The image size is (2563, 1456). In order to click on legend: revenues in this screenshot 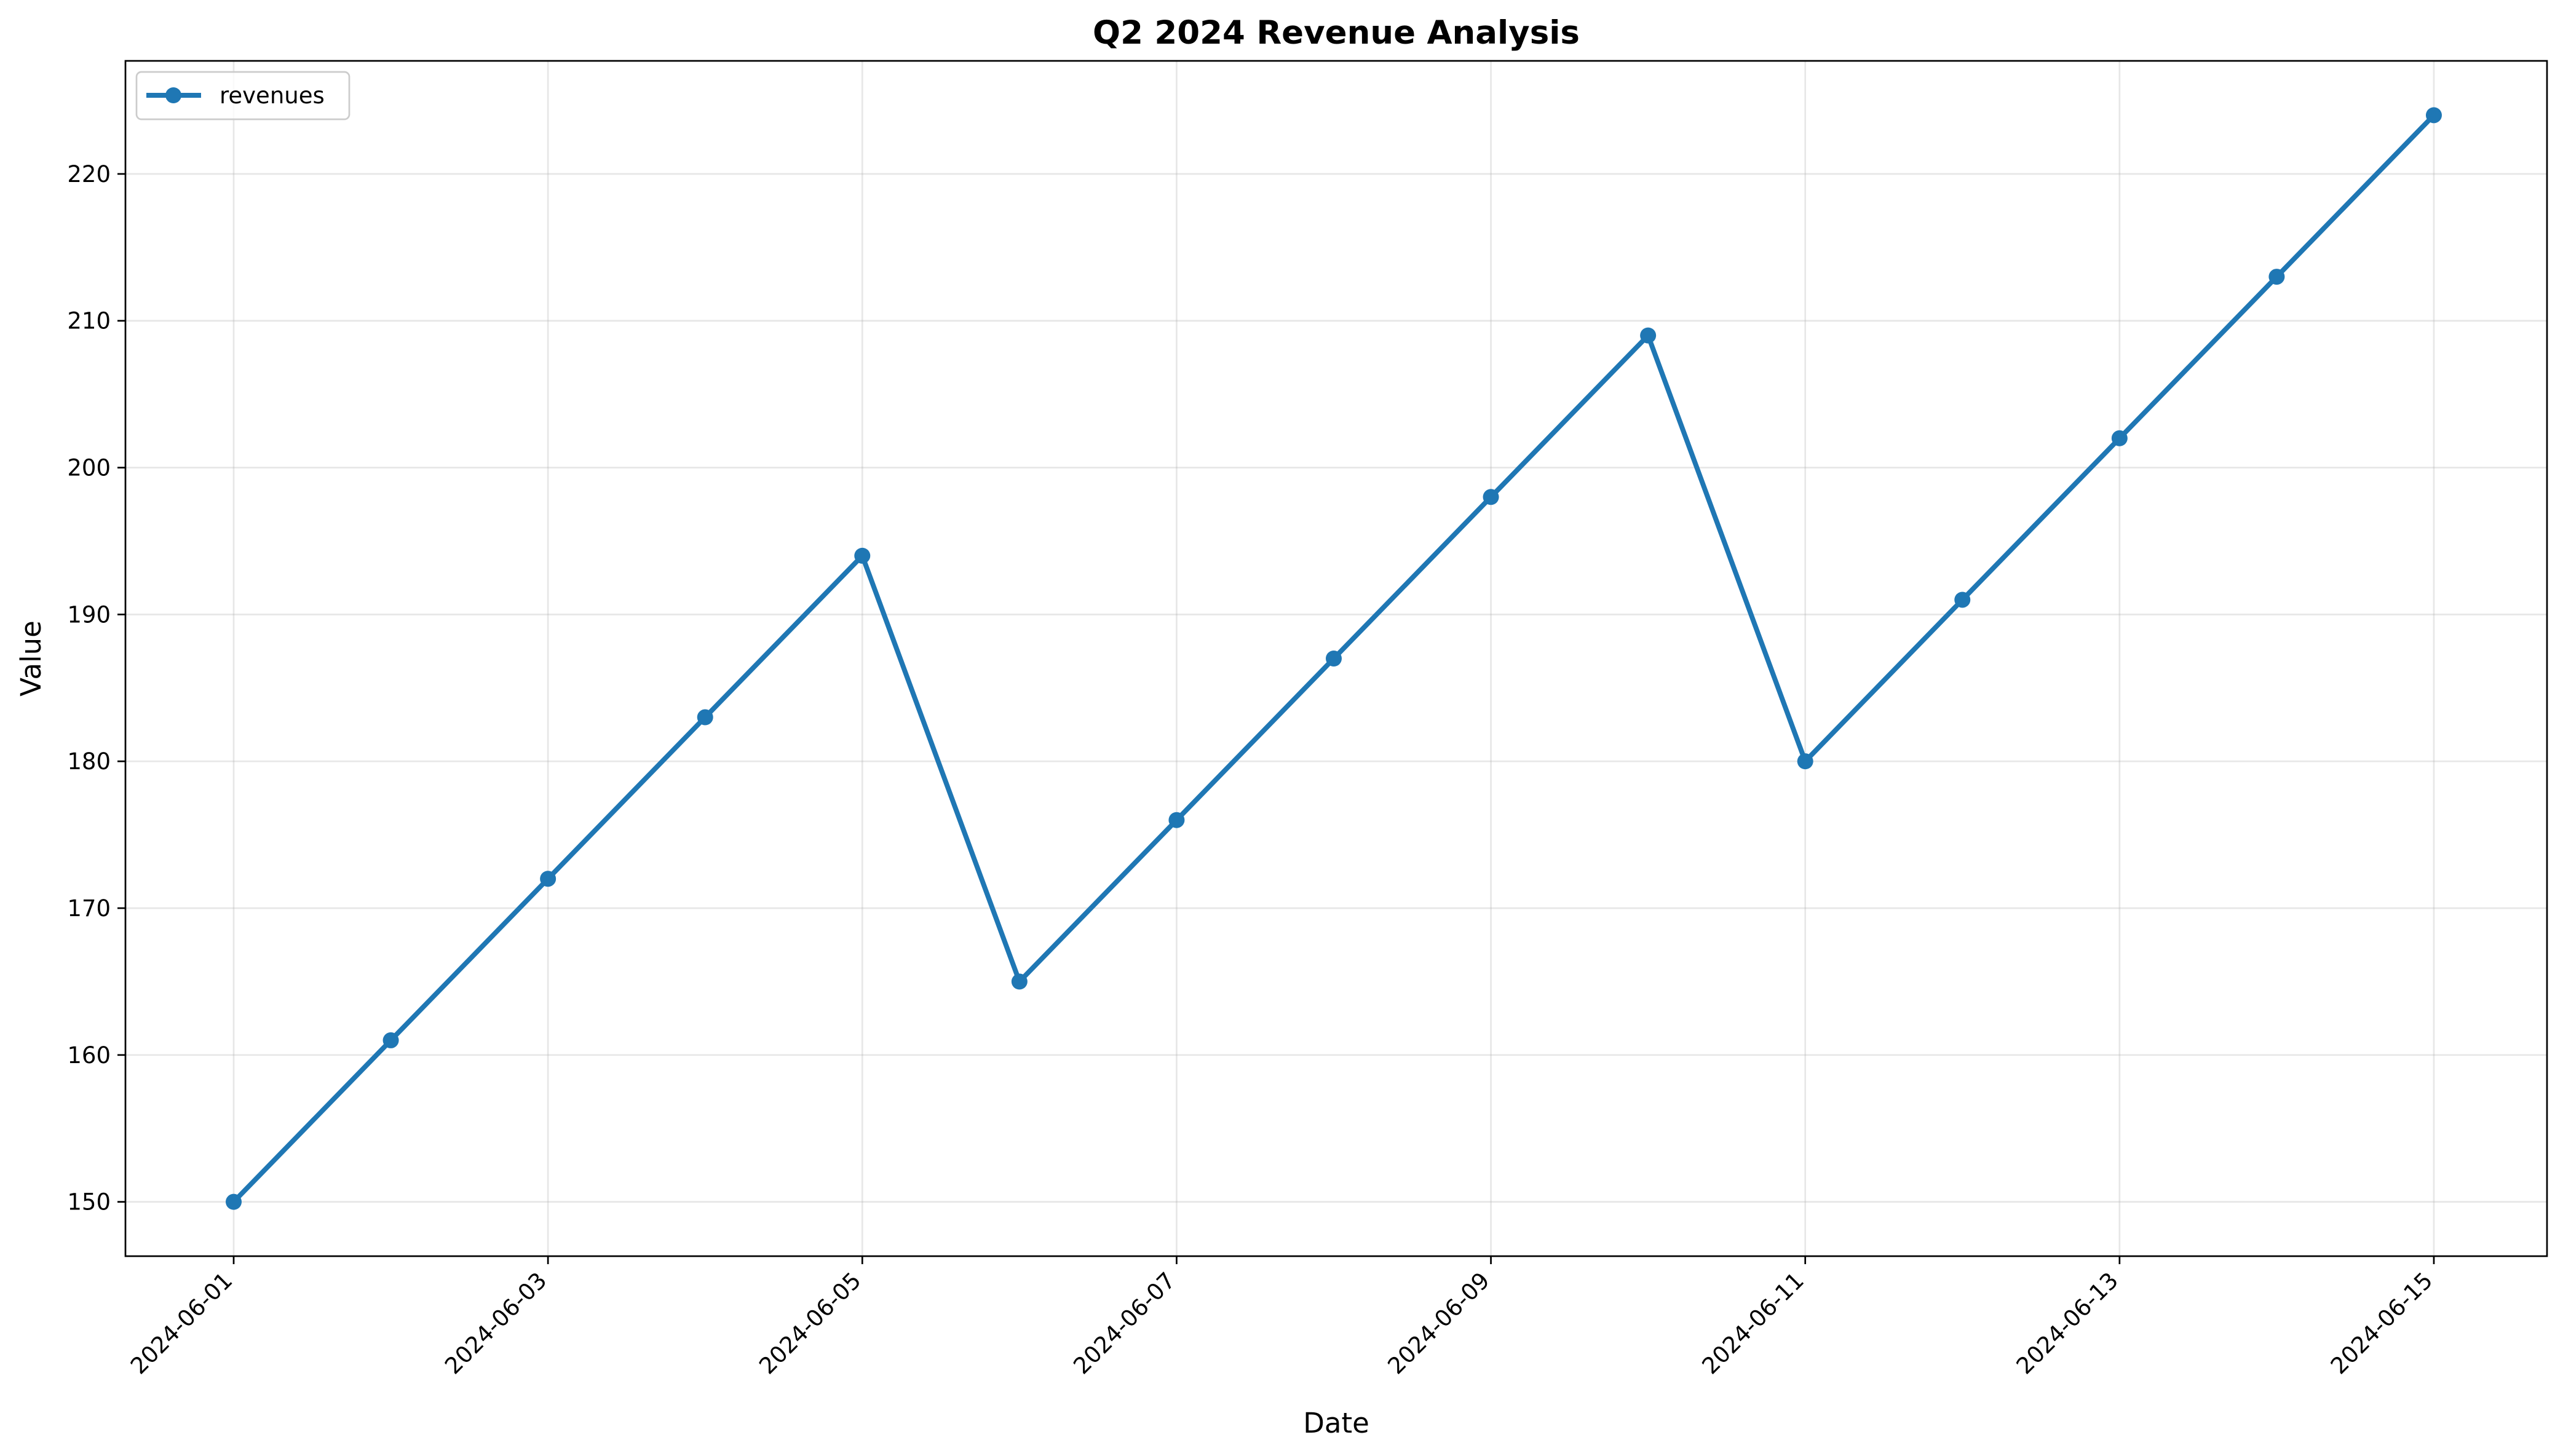, I will do `click(243, 96)`.